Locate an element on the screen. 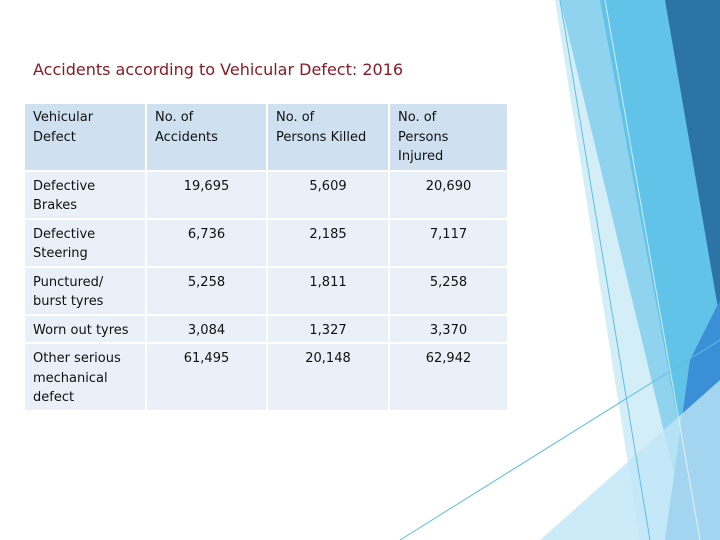 The width and height of the screenshot is (720, 540). header-persons-injured: No. of Persons Injured is located at coordinates (449, 138).